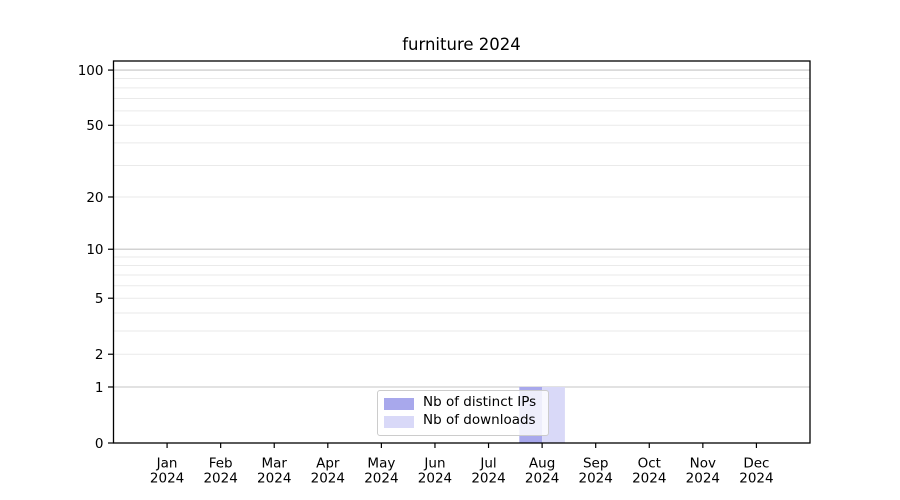 The width and height of the screenshot is (900, 500). What do you see at coordinates (99, 388) in the screenshot?
I see `y-tick-label: 1` at bounding box center [99, 388].